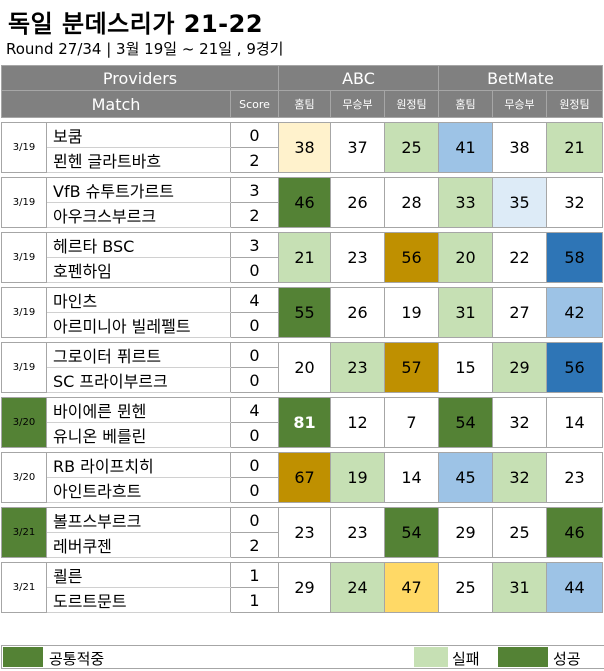 This screenshot has height=671, width=604. Describe the element at coordinates (254, 575) in the screenshot. I see `home-score: 1` at that location.